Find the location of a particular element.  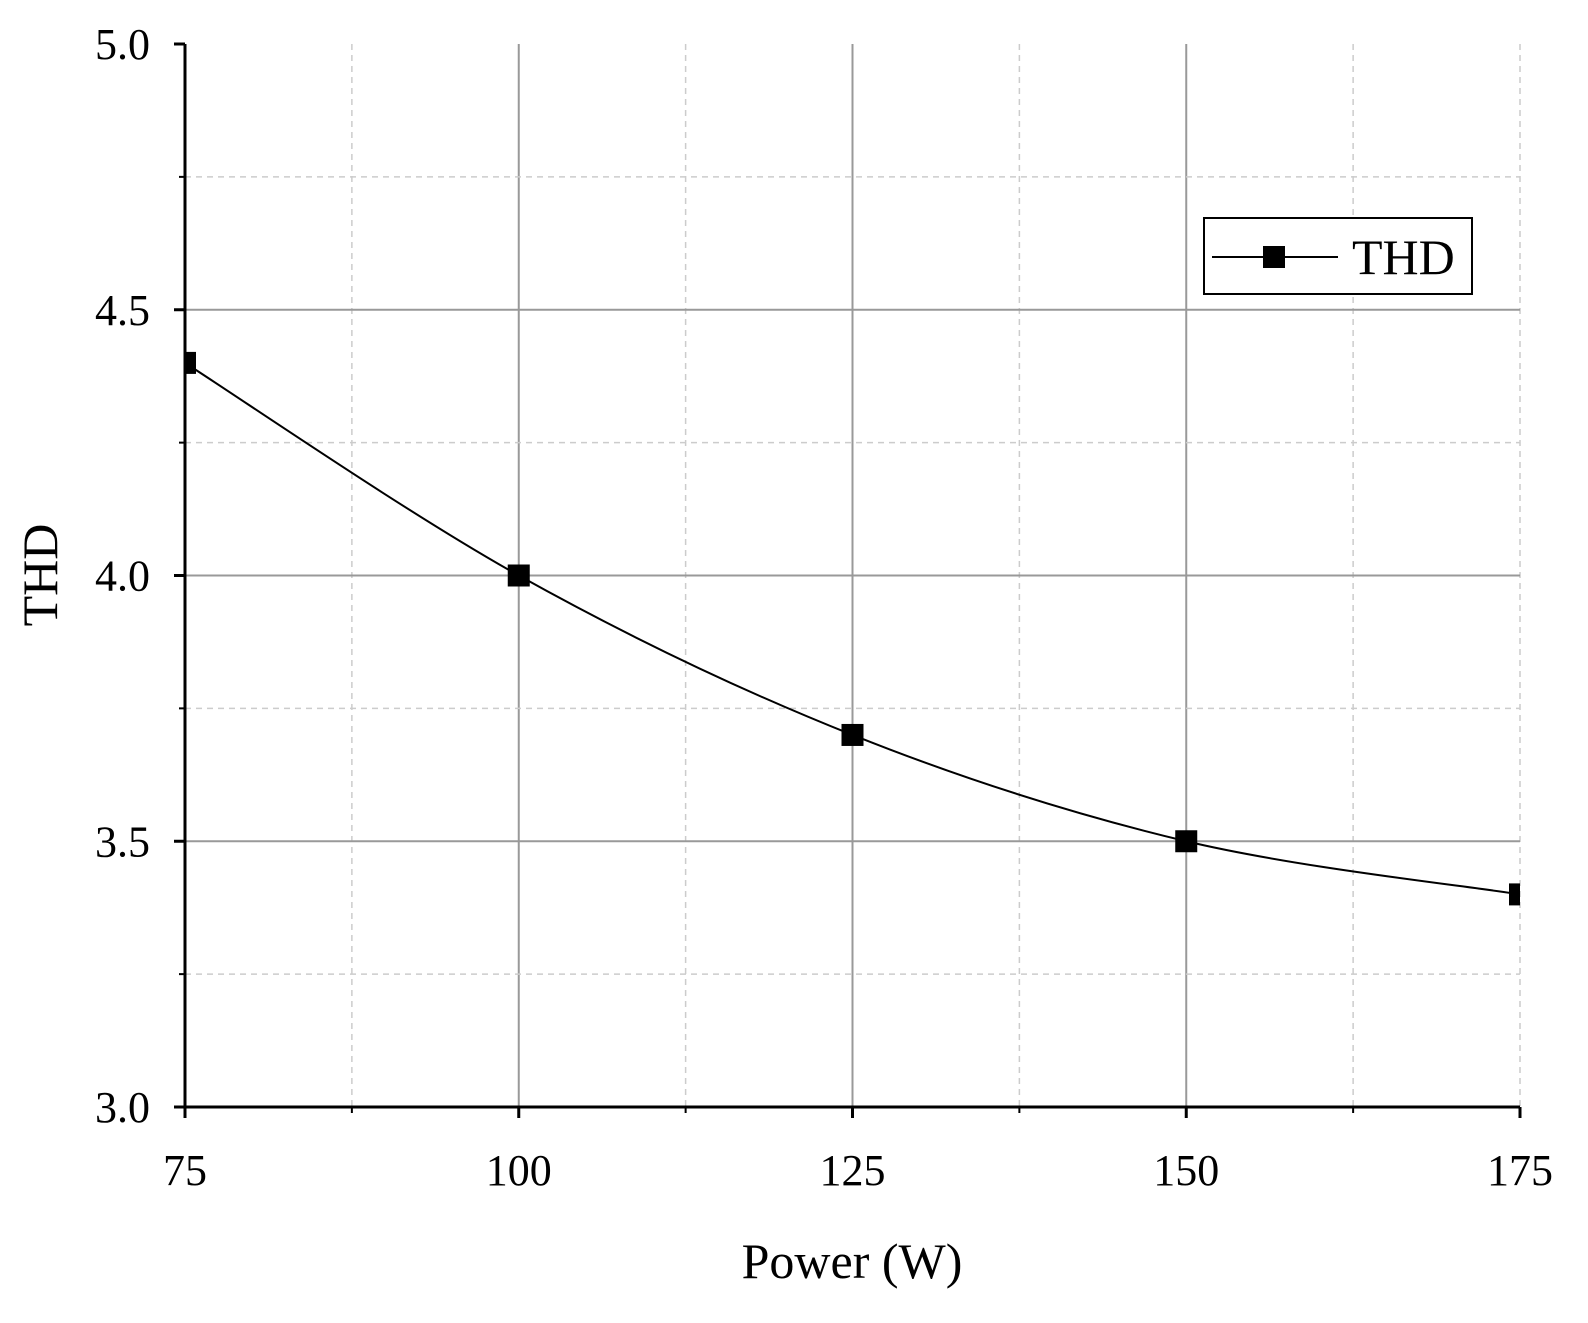

y-tick-label: 4.0 is located at coordinates (122, 576).